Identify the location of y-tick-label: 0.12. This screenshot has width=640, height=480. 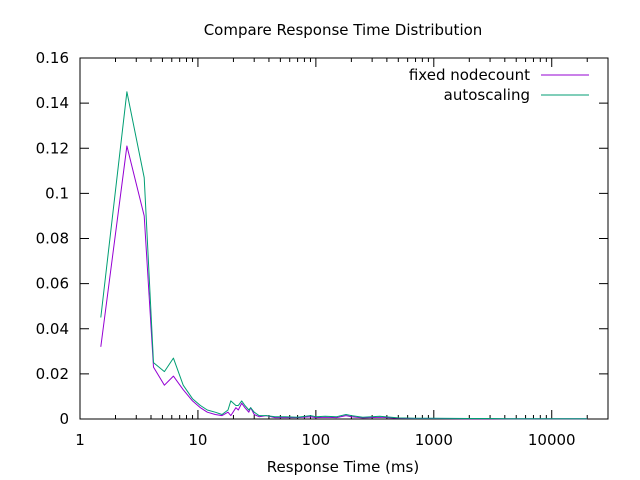
(52, 148).